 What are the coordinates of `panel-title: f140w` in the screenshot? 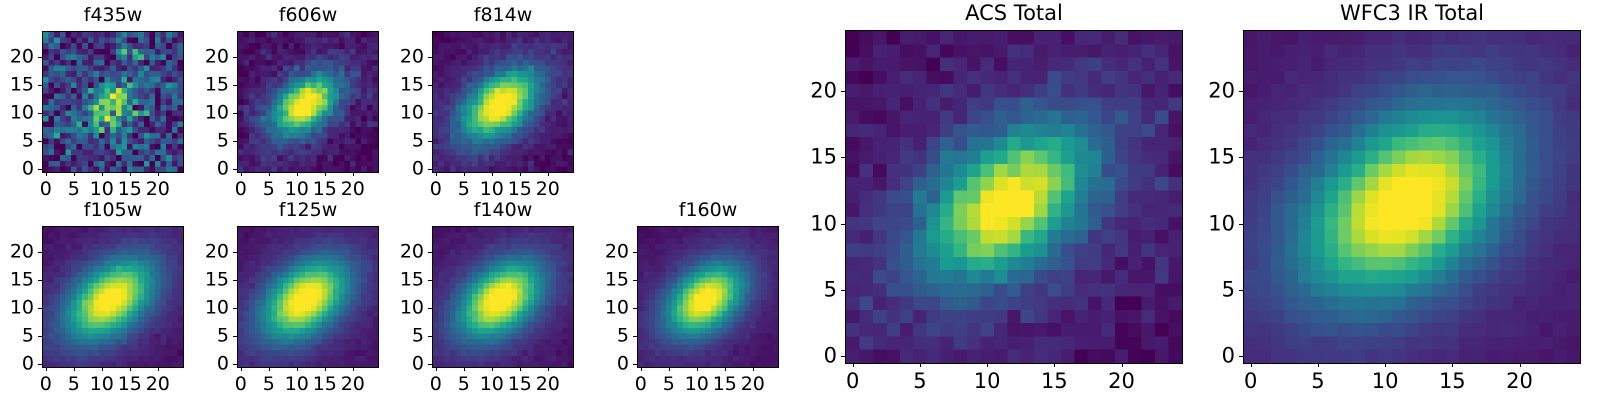 It's located at (503, 210).